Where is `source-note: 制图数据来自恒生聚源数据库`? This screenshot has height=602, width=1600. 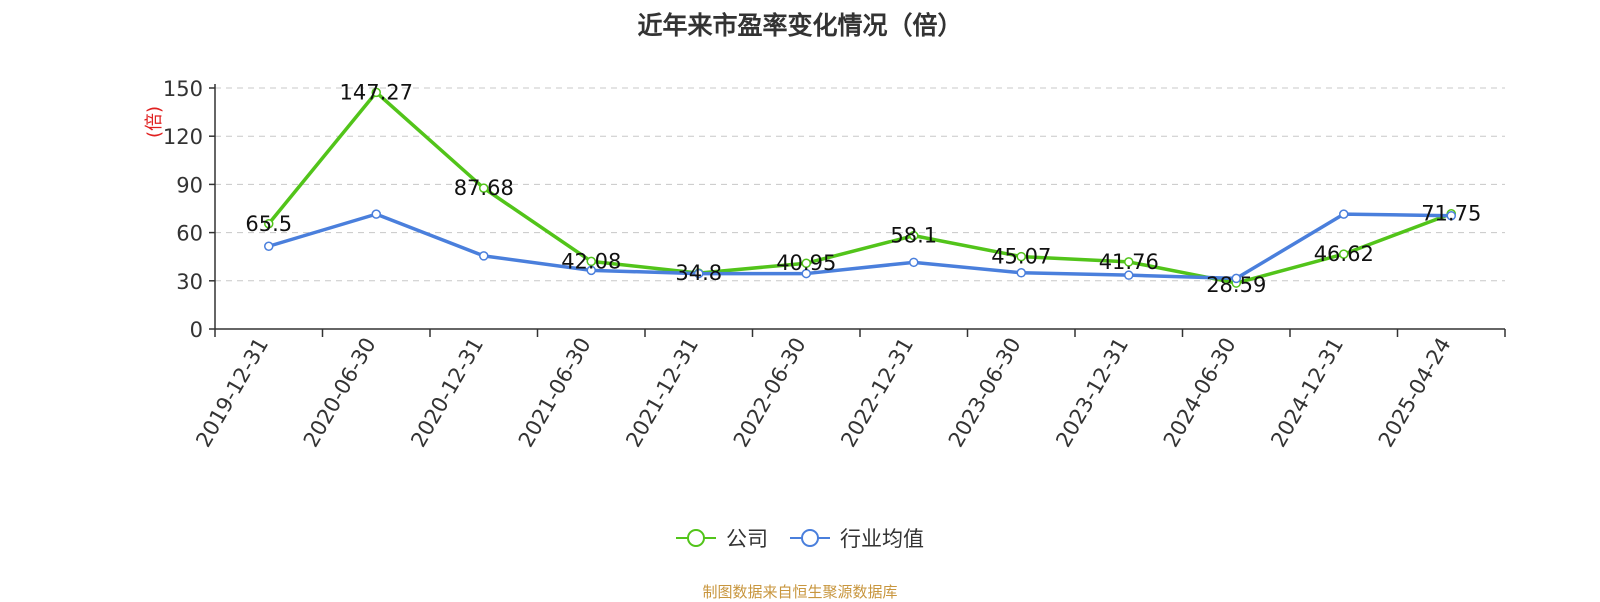 source-note: 制图数据来自恒生聚源数据库 is located at coordinates (800, 592).